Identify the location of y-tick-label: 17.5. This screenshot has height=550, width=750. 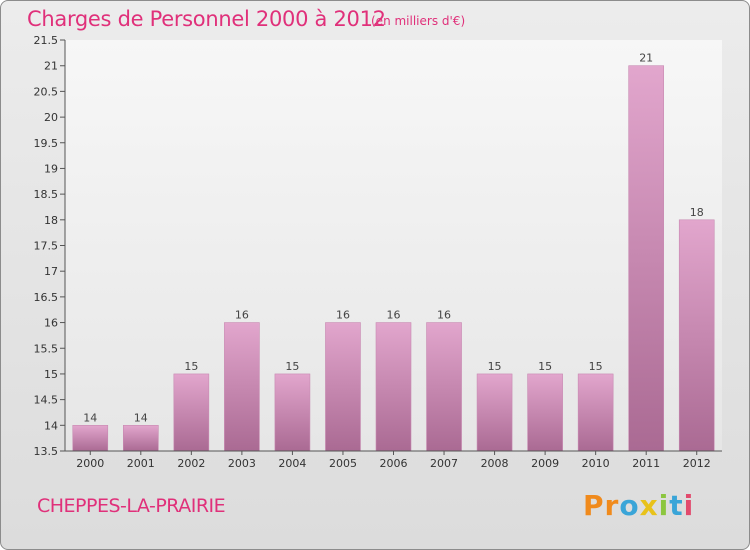
(46, 246).